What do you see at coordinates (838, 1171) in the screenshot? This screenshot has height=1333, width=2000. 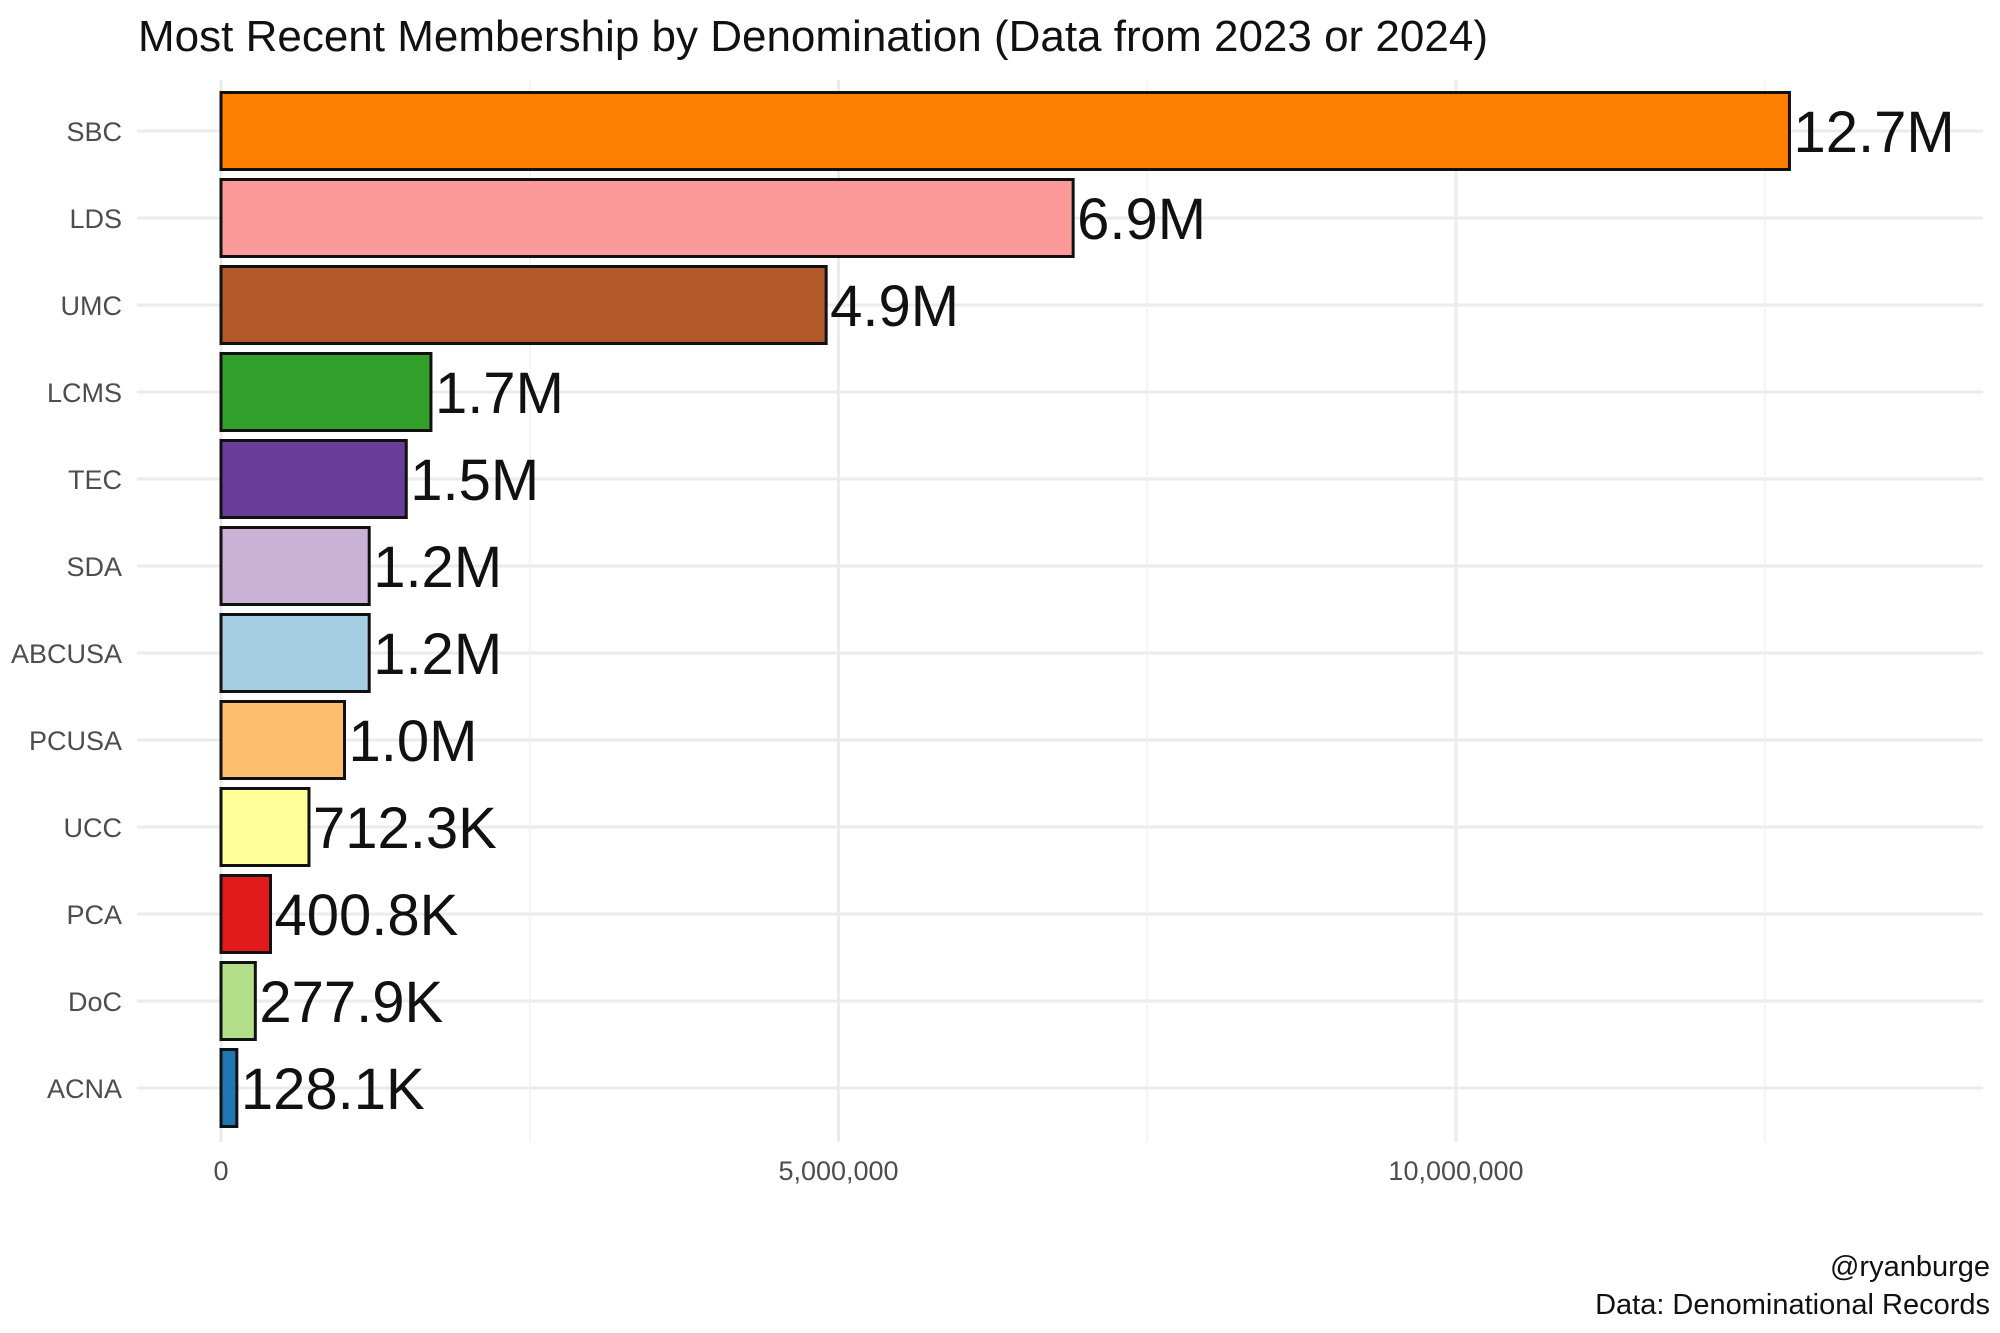 I see `x-tick-label: 5,000,000` at bounding box center [838, 1171].